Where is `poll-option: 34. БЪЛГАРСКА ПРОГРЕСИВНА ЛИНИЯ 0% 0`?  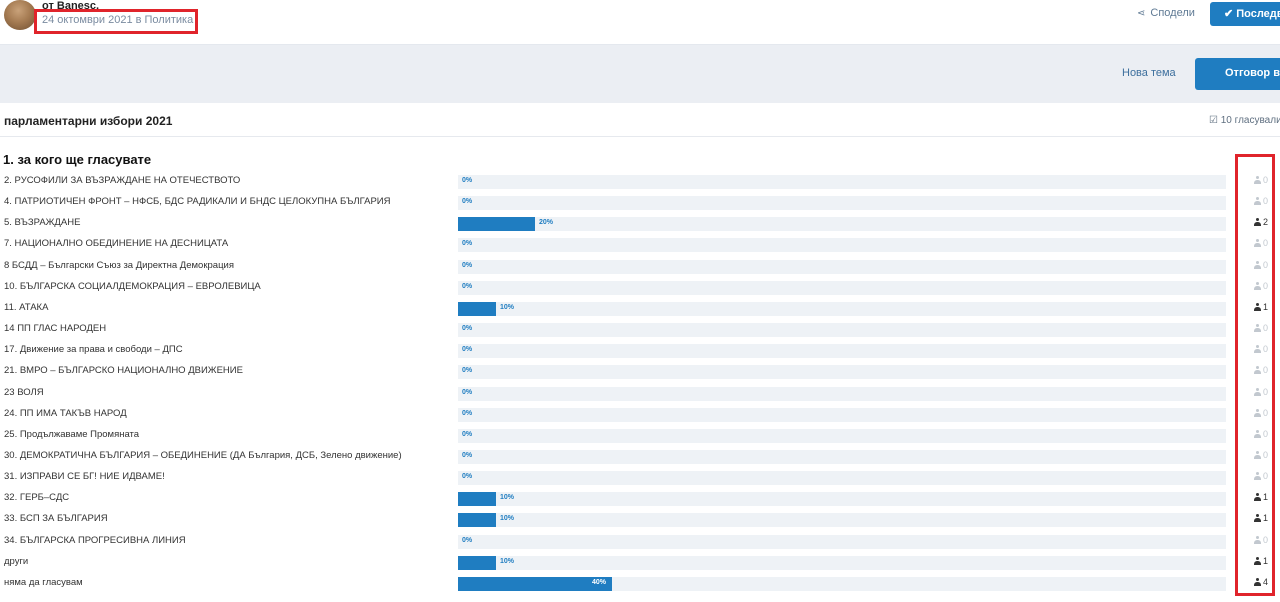 poll-option: 34. БЪЛГАРСКА ПРОГРЕСИВНА ЛИНИЯ 0% 0 is located at coordinates (640, 542).